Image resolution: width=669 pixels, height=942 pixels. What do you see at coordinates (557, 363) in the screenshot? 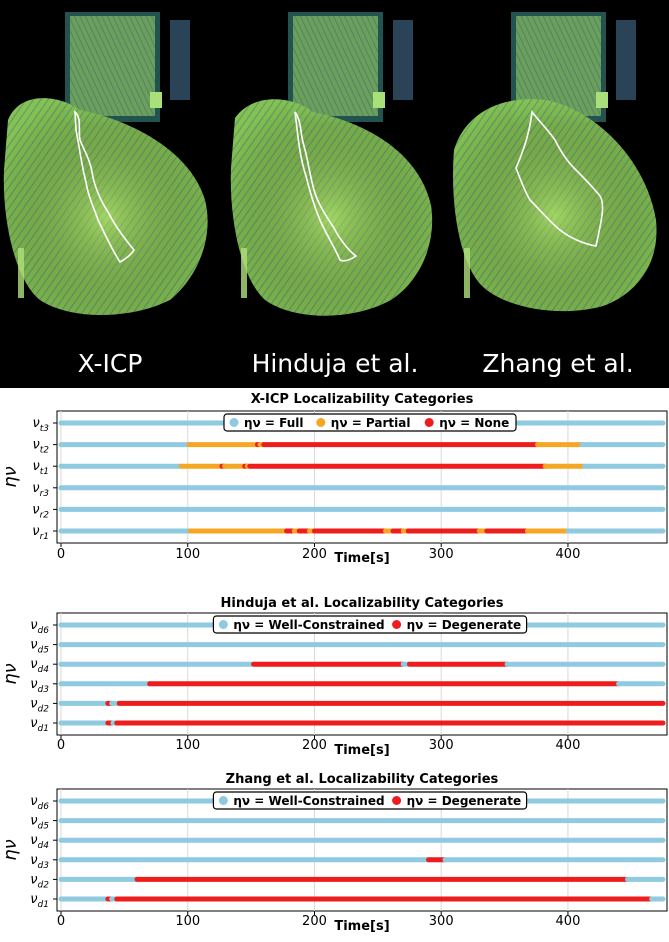
I see `map-label-zhang: Zhang et al.` at bounding box center [557, 363].